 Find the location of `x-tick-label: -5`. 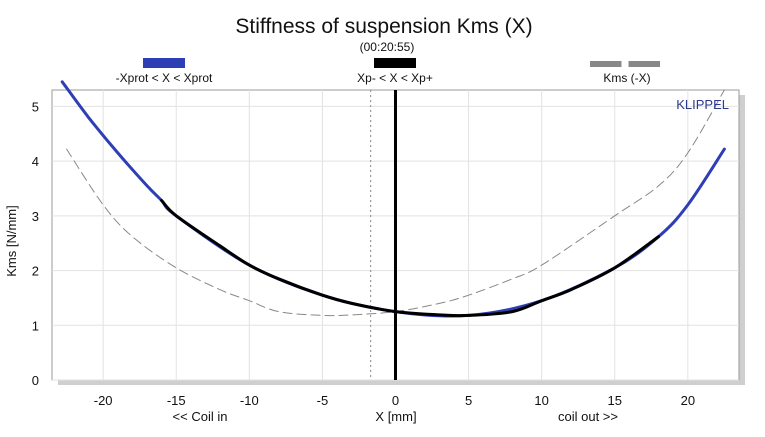

x-tick-label: -5 is located at coordinates (323, 400).